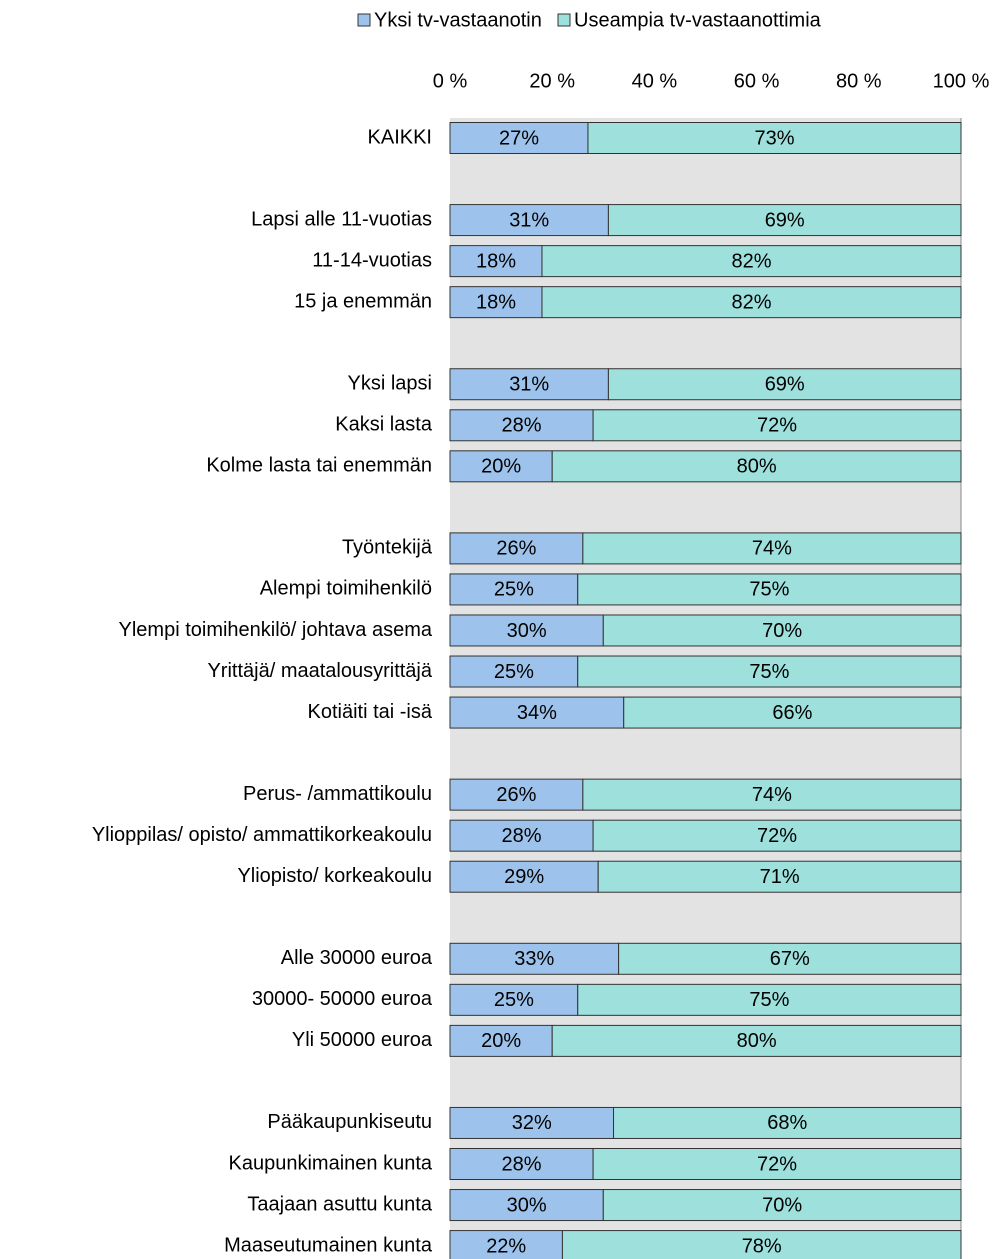 This screenshot has width=1006, height=1259. I want to click on value-label: 33%, so click(534, 959).